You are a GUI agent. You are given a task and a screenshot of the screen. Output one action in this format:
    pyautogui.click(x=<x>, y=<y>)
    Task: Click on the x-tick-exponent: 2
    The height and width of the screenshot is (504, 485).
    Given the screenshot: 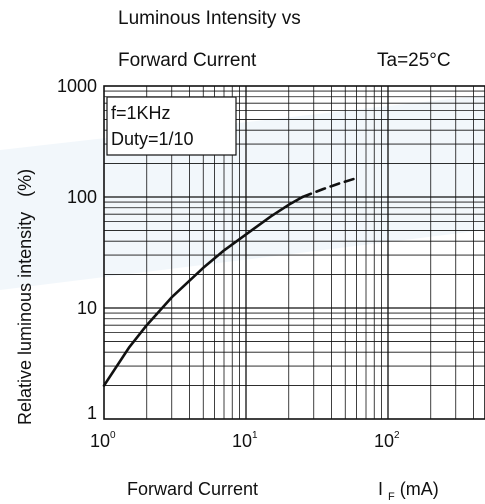 What is the action you would take?
    pyautogui.click(x=397, y=435)
    